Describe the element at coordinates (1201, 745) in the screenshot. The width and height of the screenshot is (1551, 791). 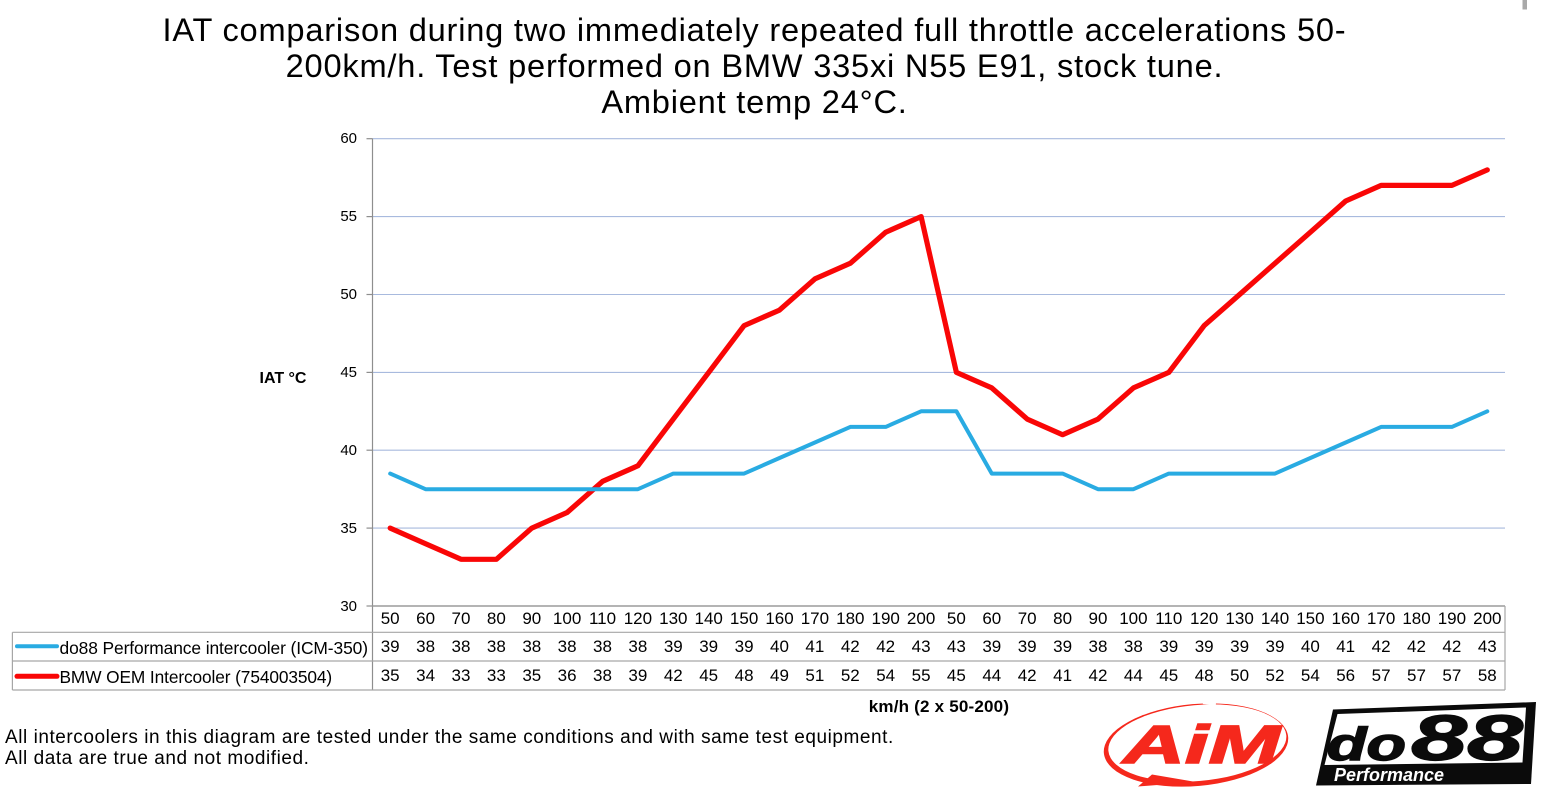
I see `svg-text: AiM` at that location.